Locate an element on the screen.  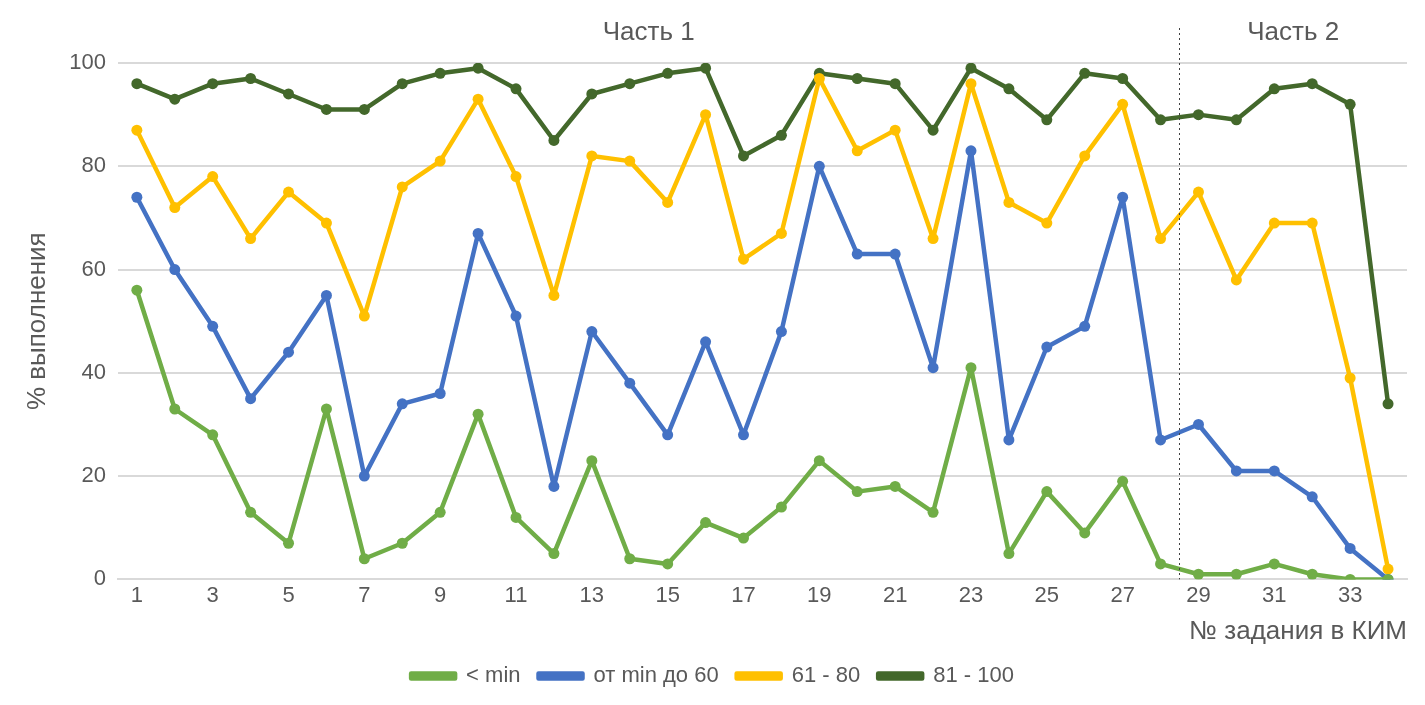
x-tick-label: 29 is located at coordinates (1198, 594).